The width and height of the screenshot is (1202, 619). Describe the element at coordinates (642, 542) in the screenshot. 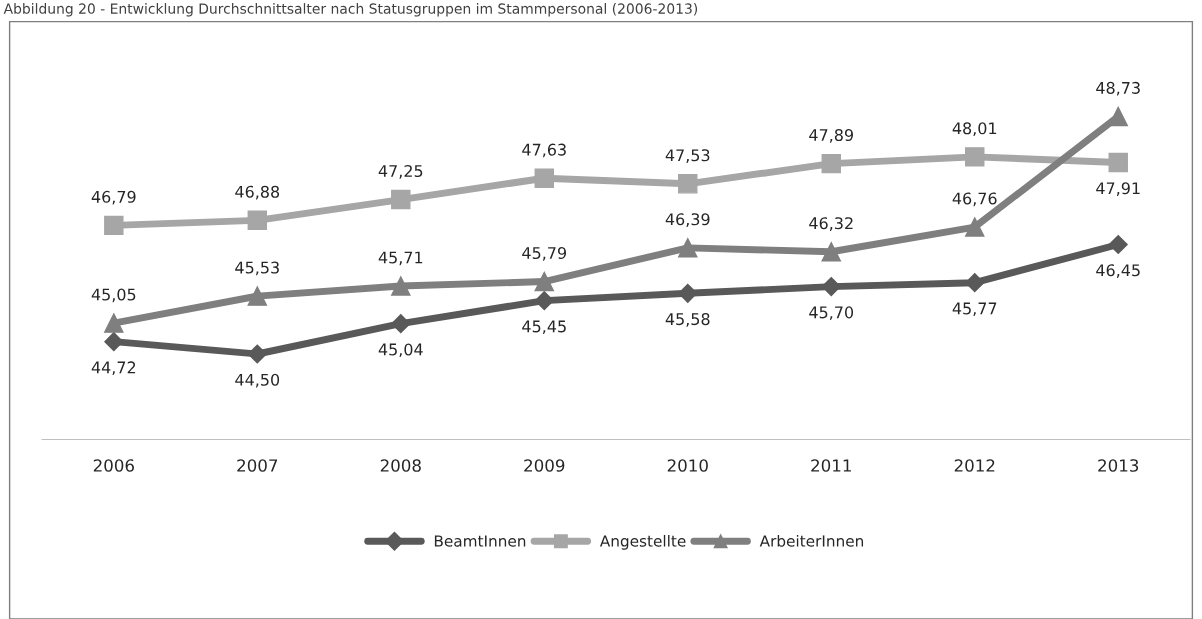

I see `legend-label: Angestellte` at that location.